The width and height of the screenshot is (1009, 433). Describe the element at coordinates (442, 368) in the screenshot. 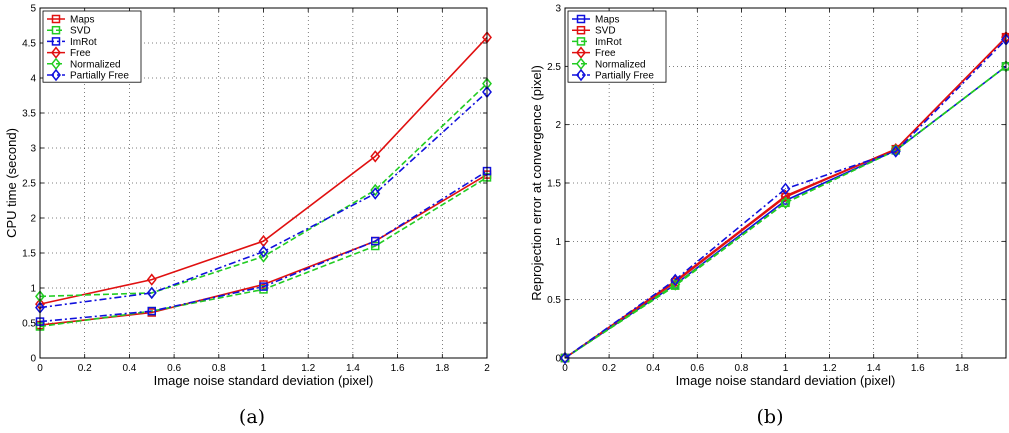

I see `x-tick-label: 1.8` at that location.